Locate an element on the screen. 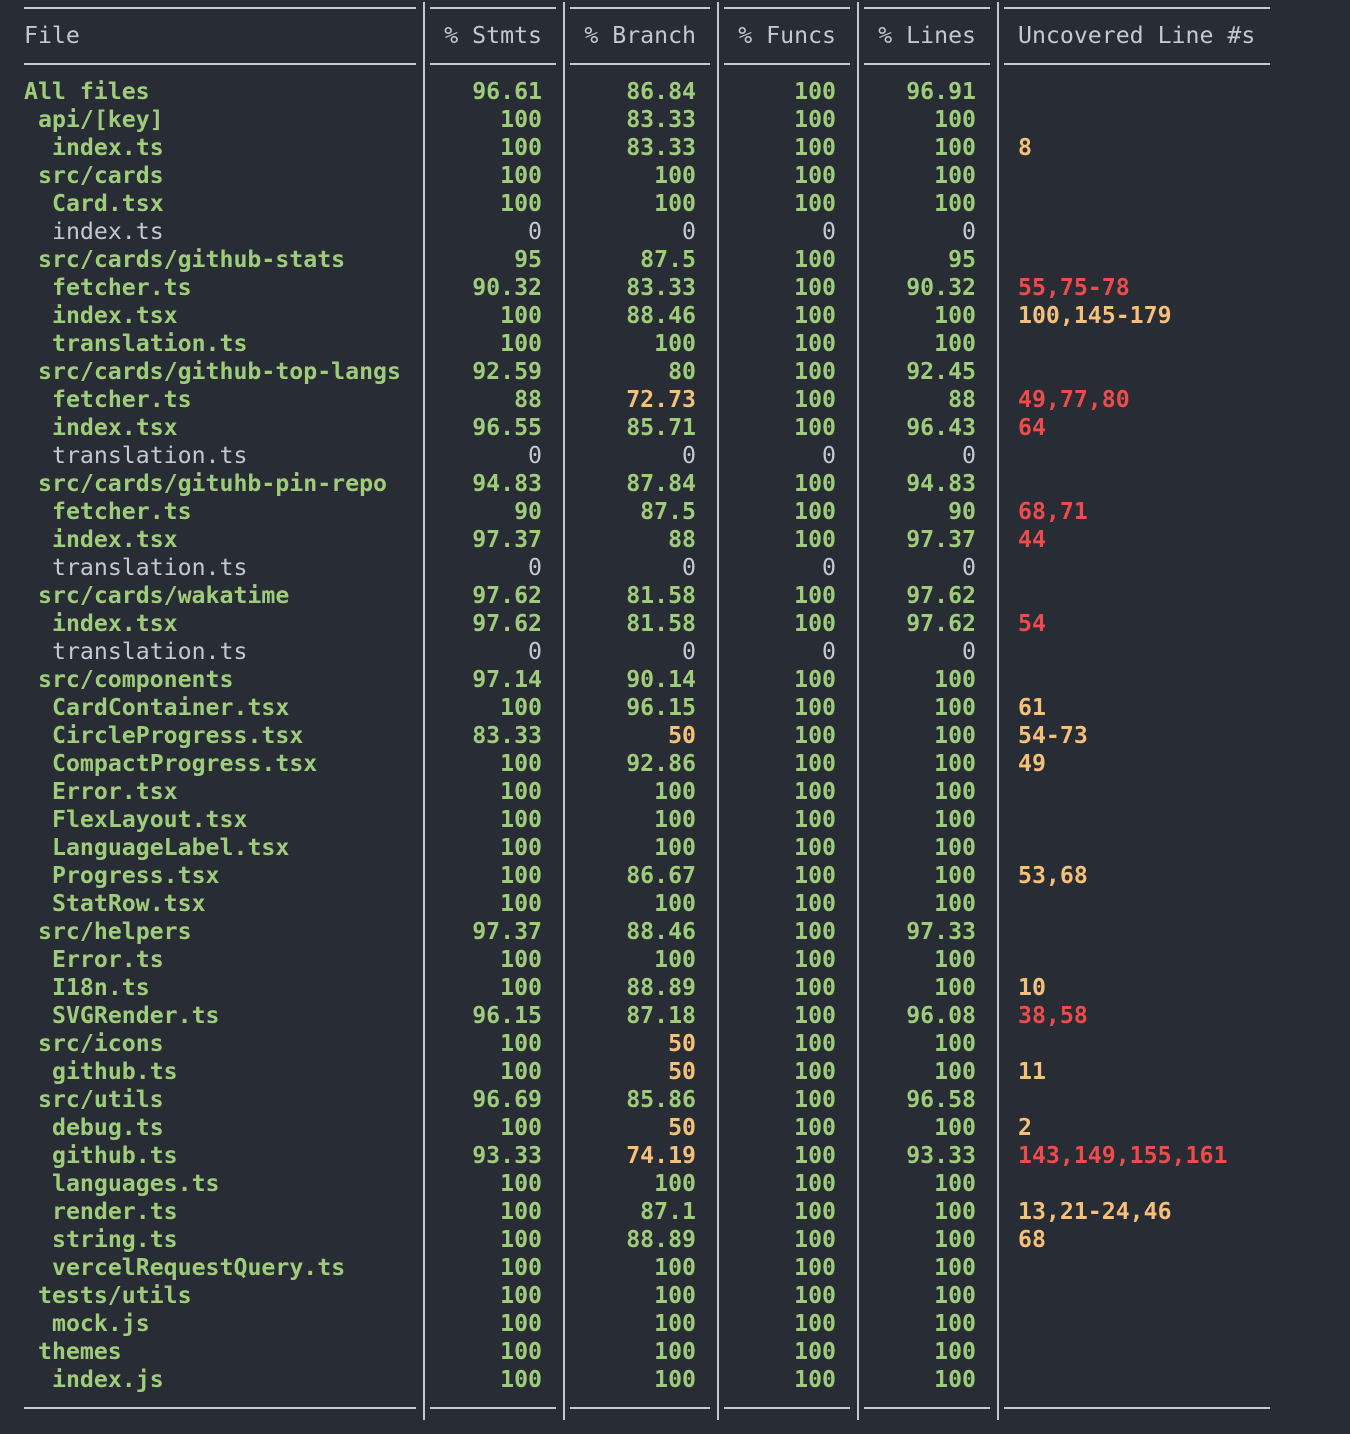  file-name: src/utils is located at coordinates (101, 1099).